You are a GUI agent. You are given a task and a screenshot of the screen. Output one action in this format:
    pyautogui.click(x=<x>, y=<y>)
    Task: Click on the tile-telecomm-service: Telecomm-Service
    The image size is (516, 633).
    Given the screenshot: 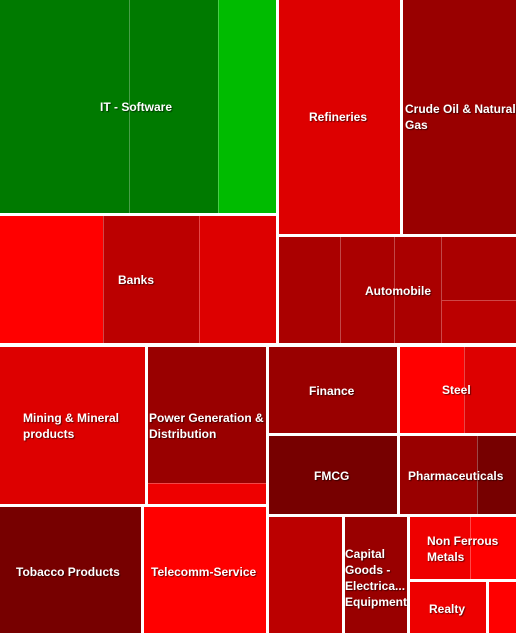 What is the action you would take?
    pyautogui.click(x=205, y=570)
    